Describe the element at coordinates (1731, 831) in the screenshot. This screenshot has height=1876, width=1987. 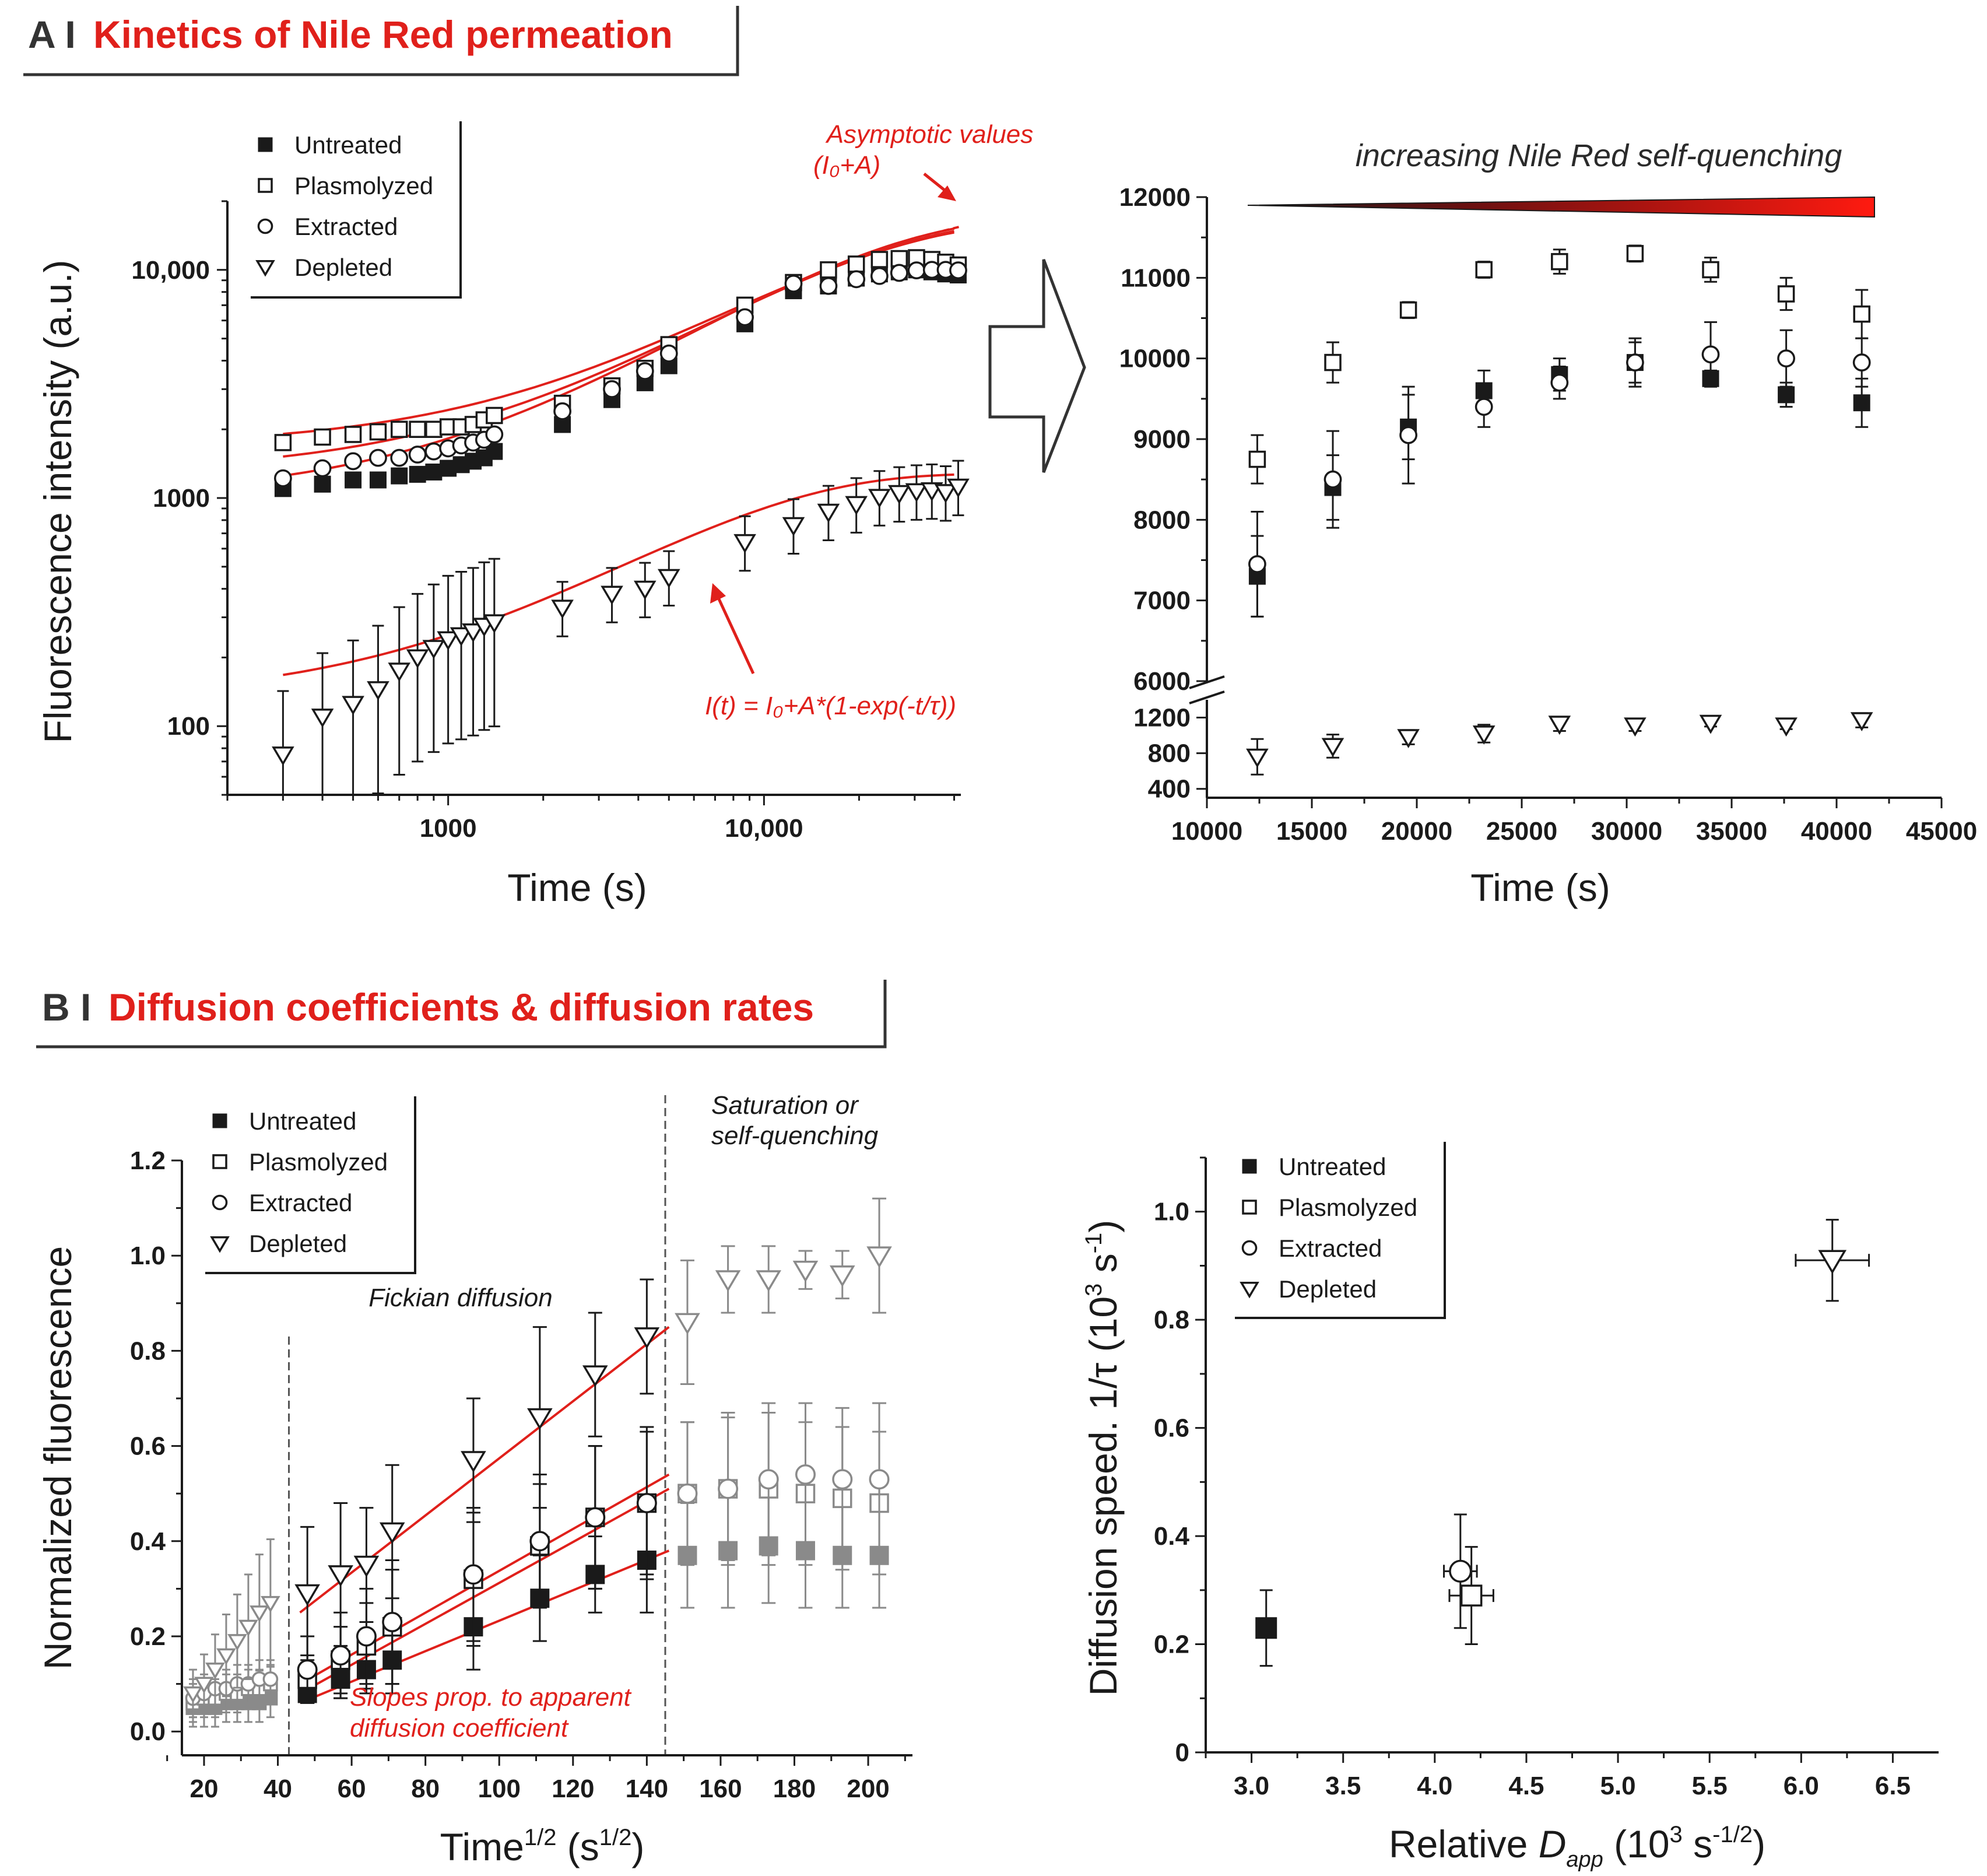
I see `a-right-x-tick-label: 35000` at that location.